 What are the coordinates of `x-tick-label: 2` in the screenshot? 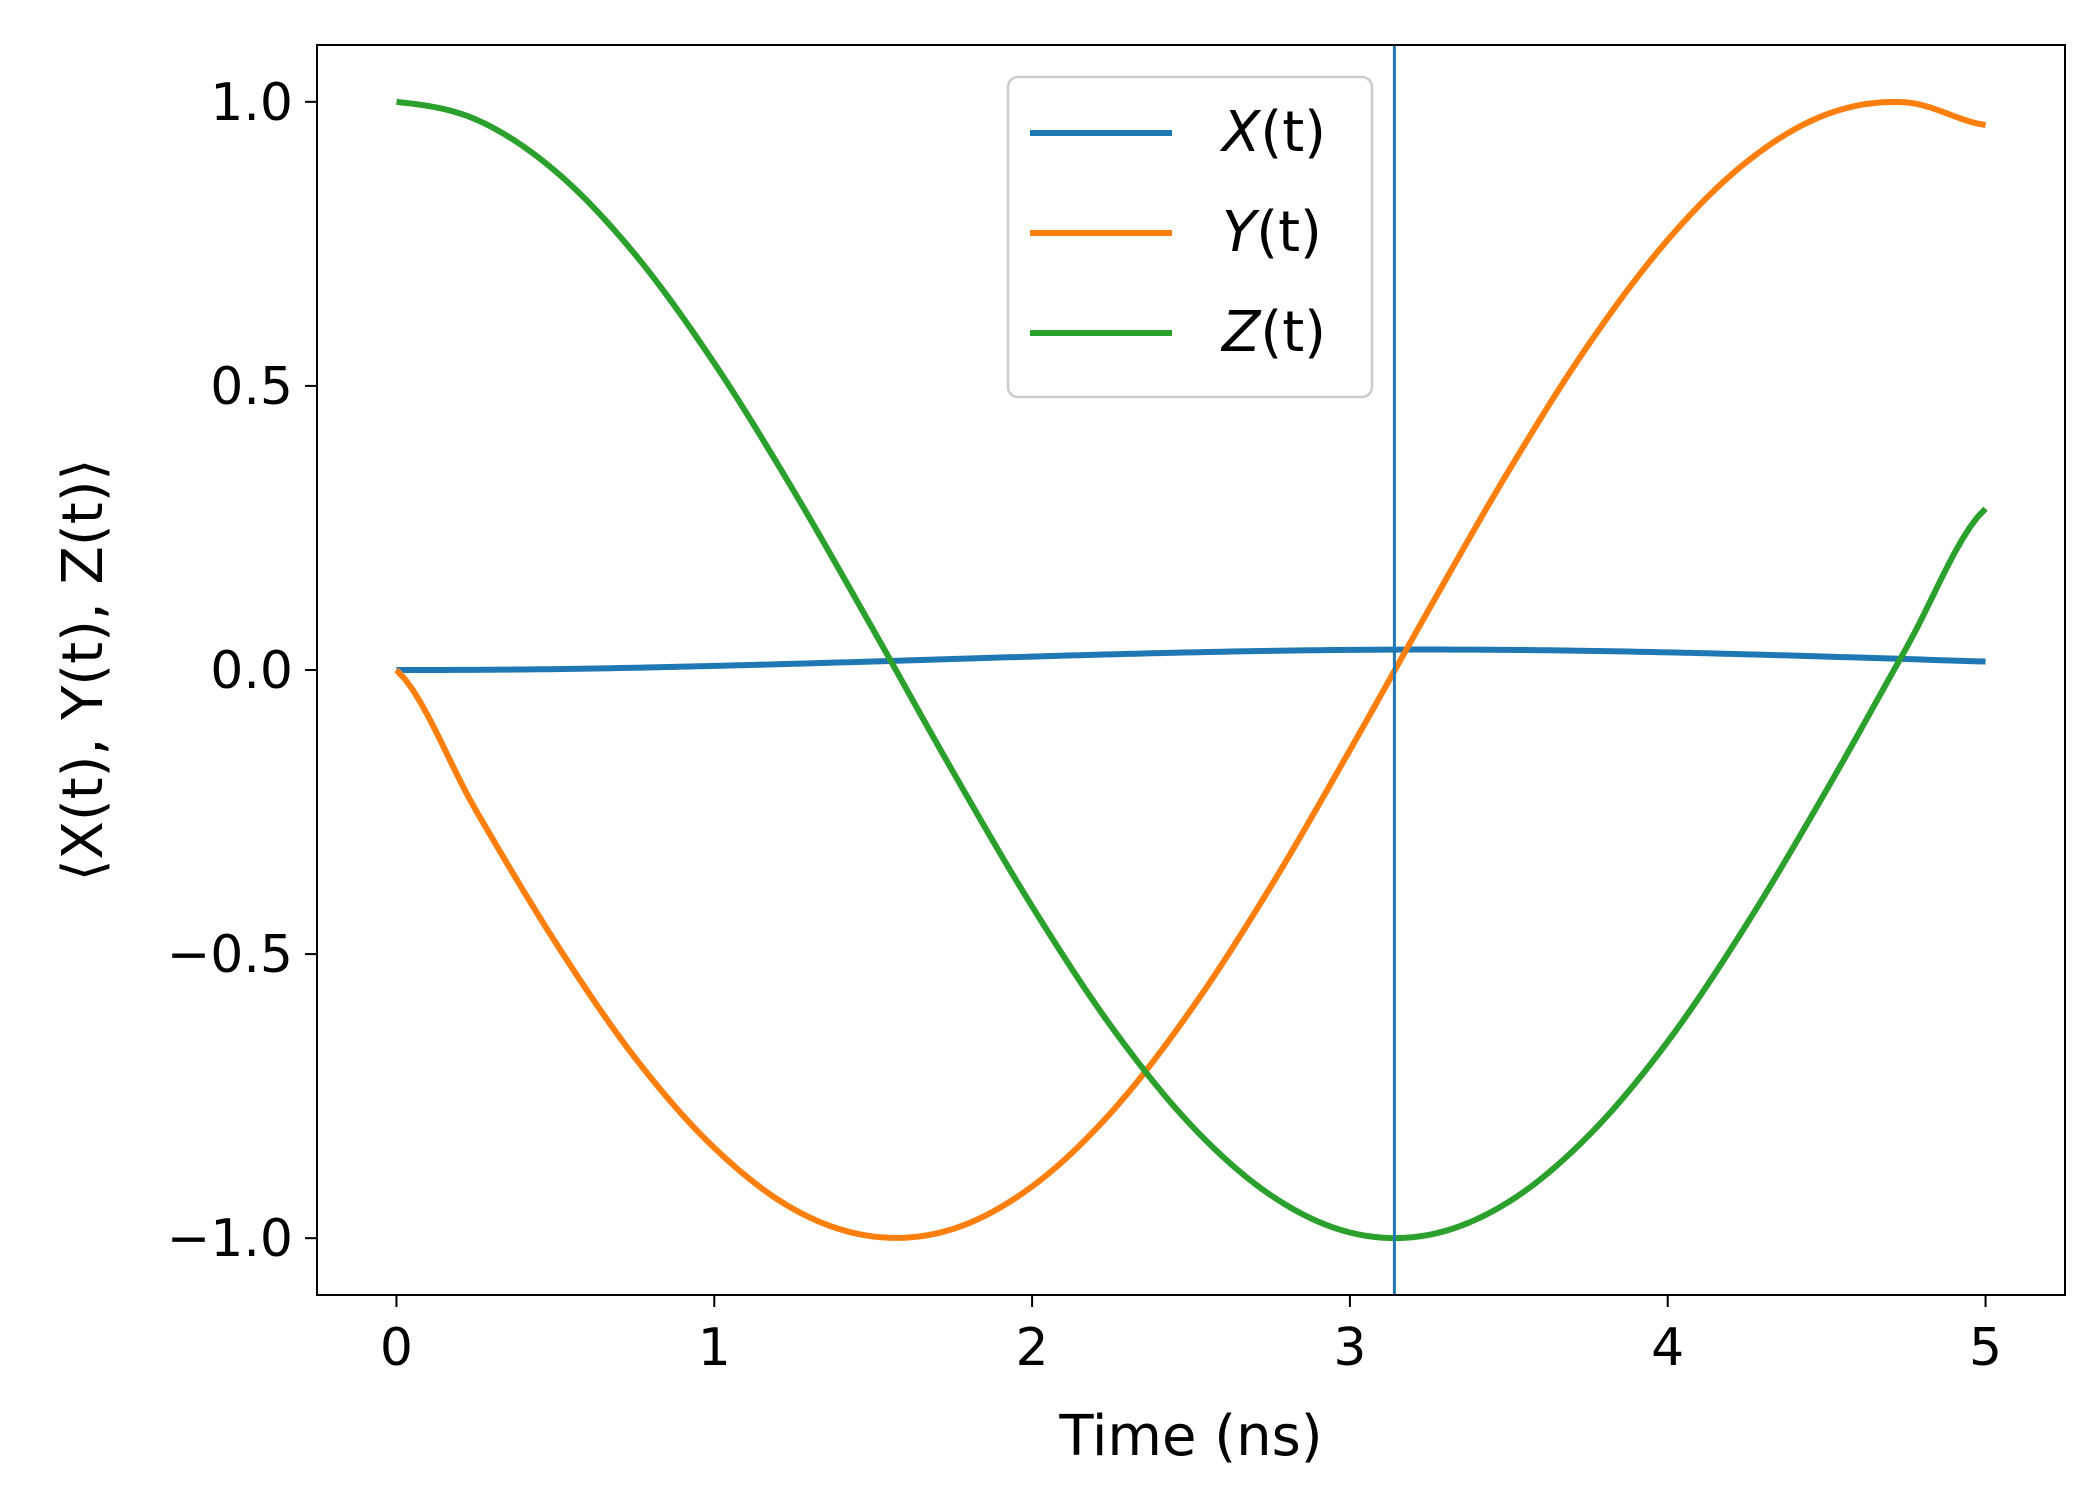 It's located at (1032, 1348).